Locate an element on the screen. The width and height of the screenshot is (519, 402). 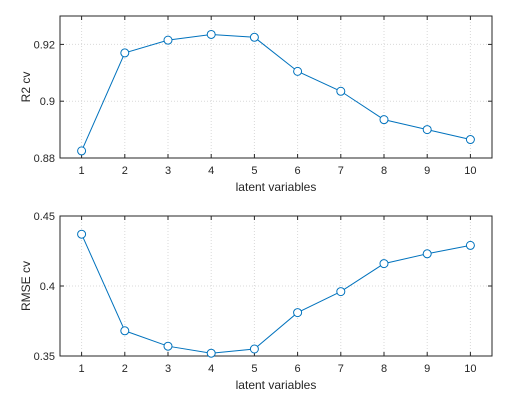
r2-x-tick-label-2: 2 is located at coordinates (125, 171).